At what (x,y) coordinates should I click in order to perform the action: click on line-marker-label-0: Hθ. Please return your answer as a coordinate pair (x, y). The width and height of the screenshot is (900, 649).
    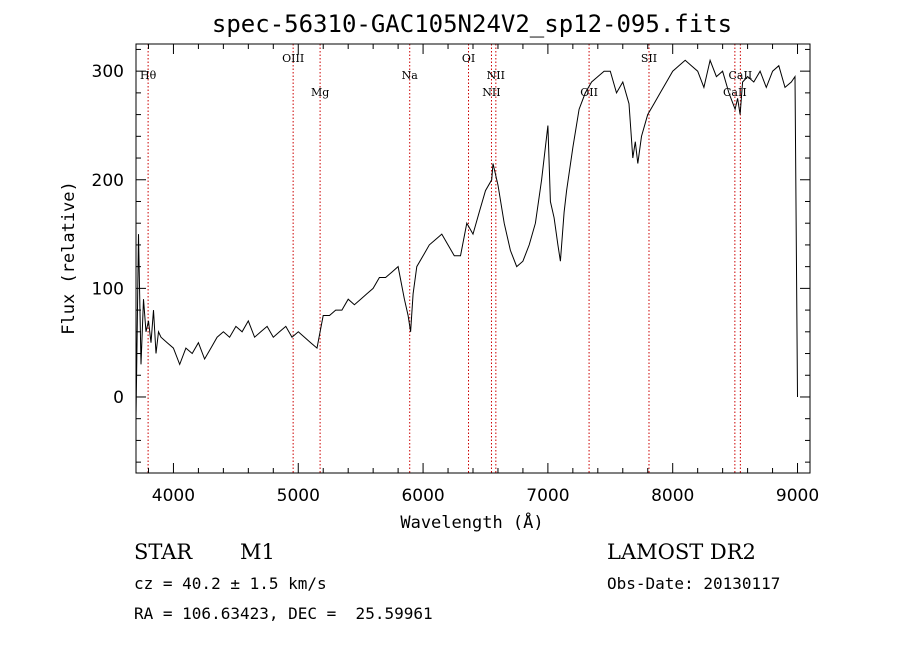
    Looking at the image, I should click on (148, 75).